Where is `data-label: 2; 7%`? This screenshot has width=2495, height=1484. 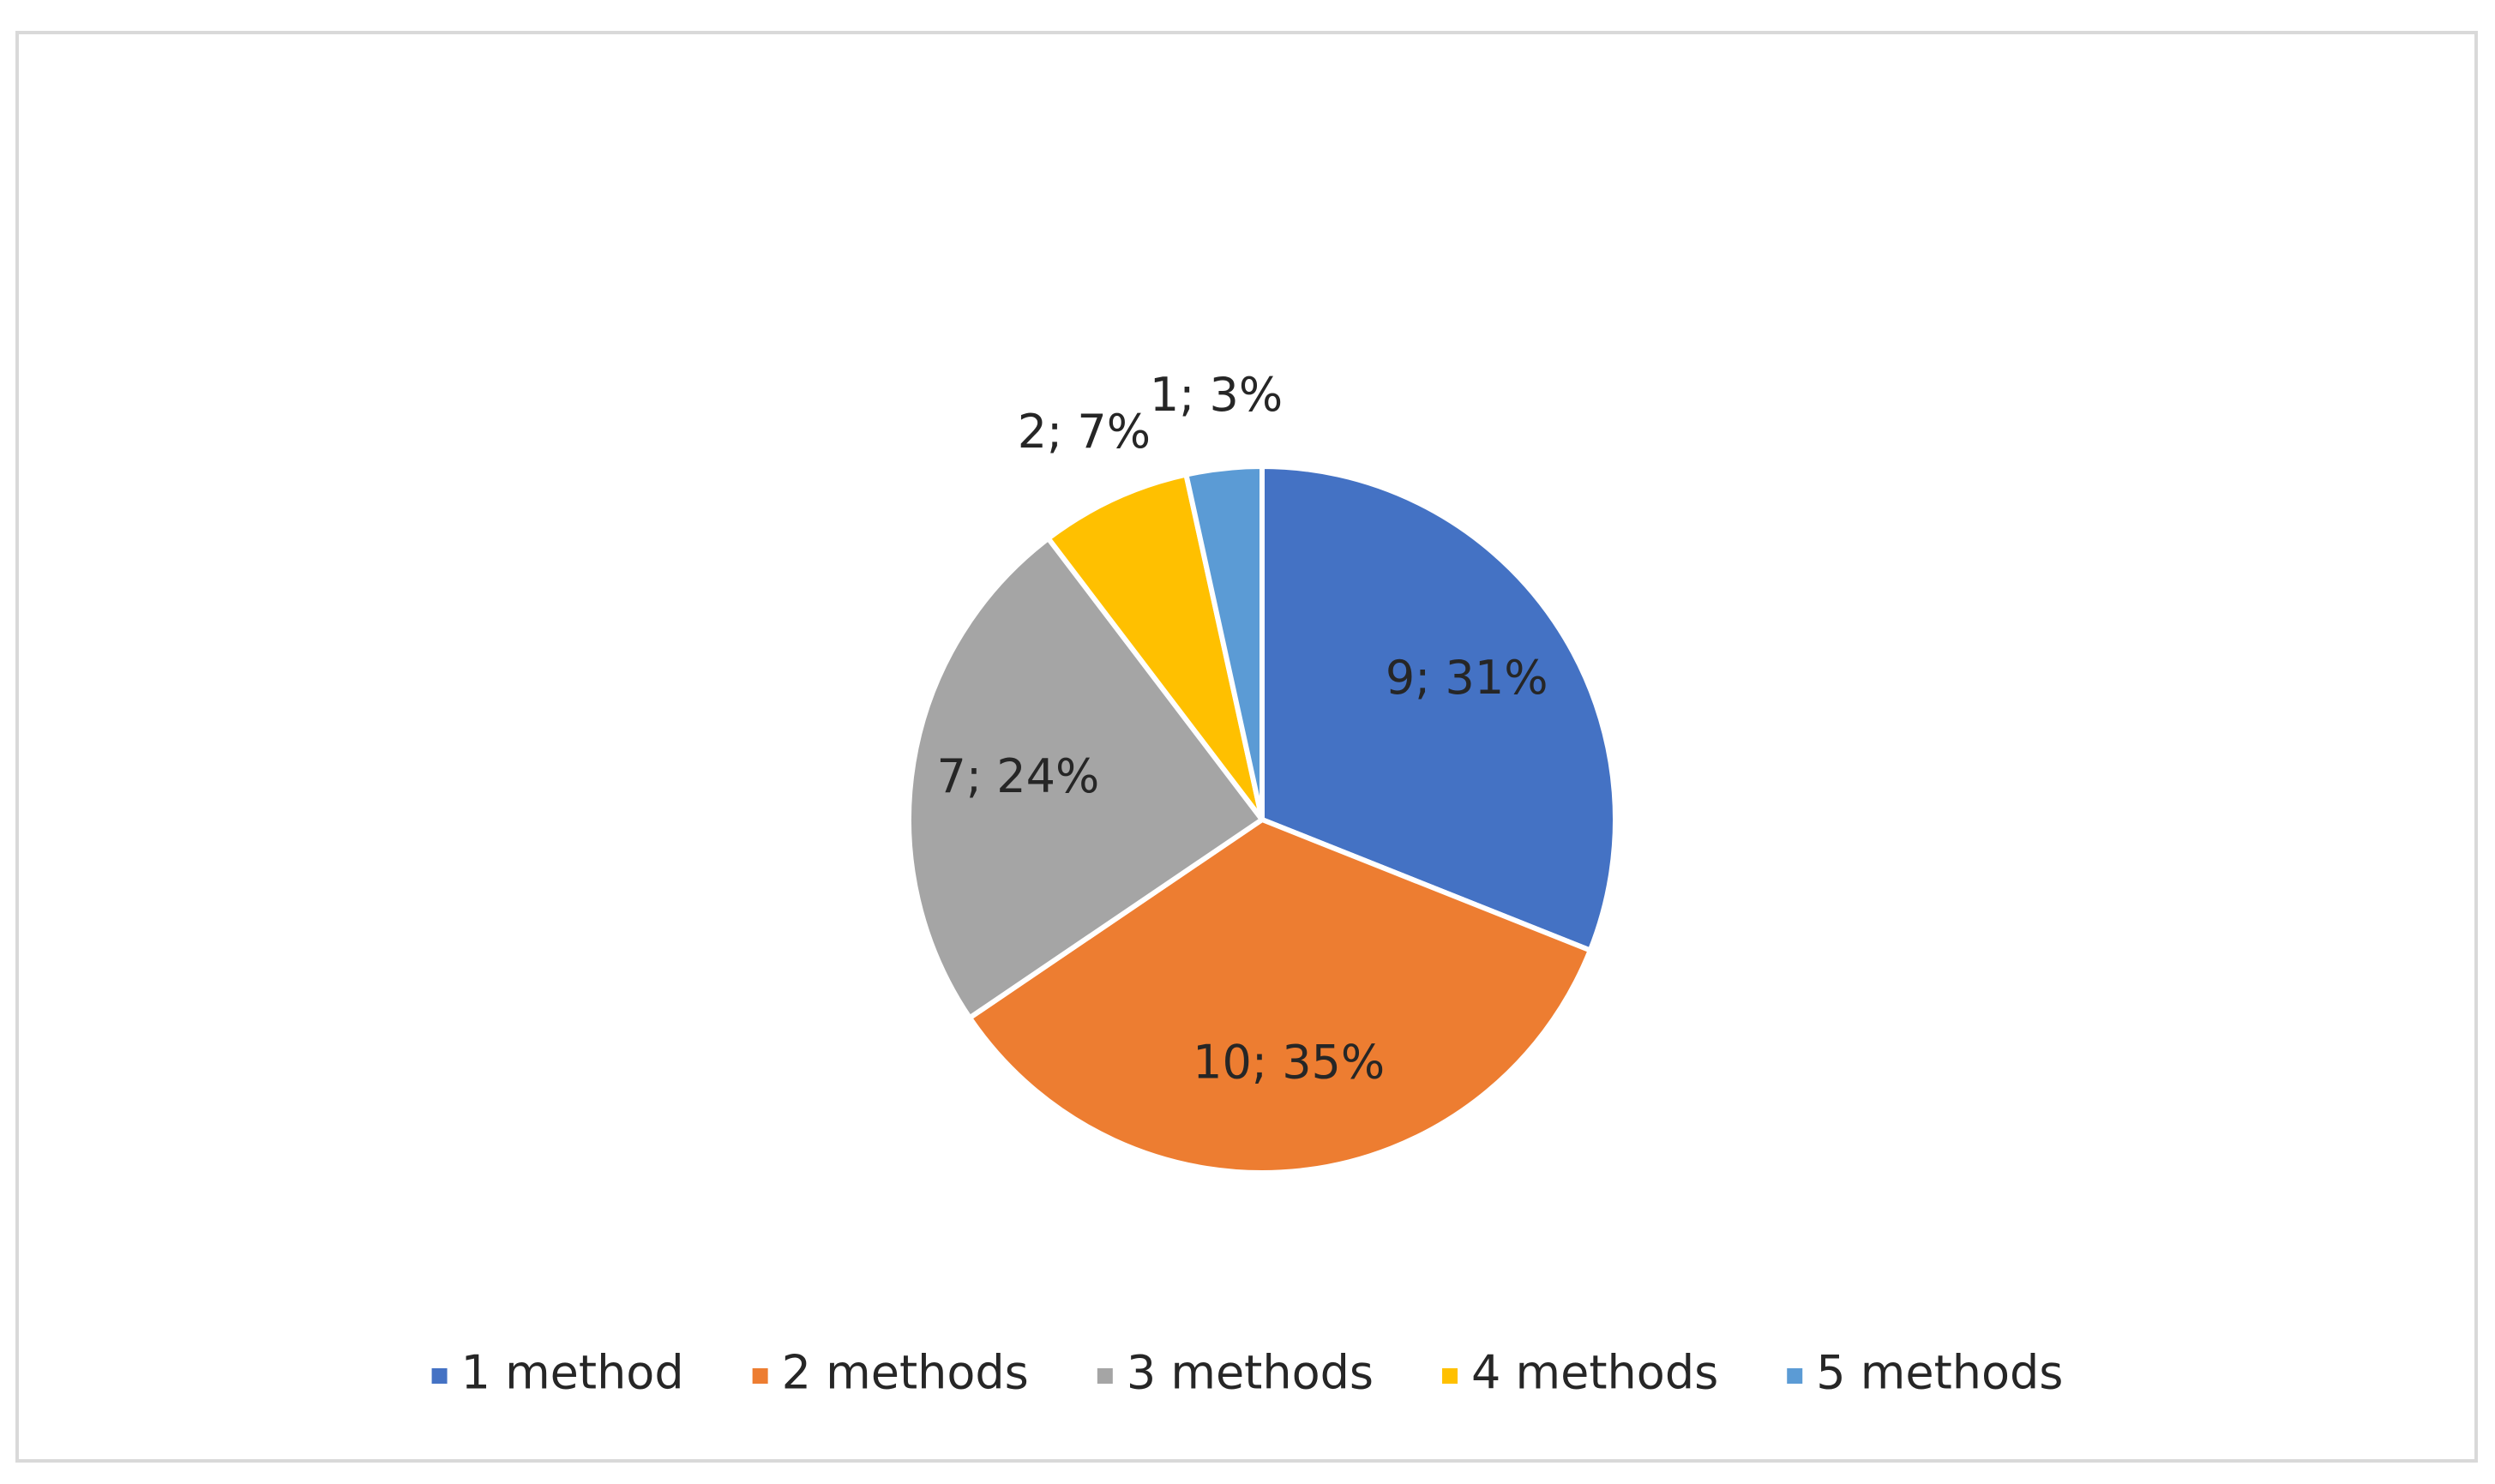
data-label: 2; 7% is located at coordinates (1084, 432).